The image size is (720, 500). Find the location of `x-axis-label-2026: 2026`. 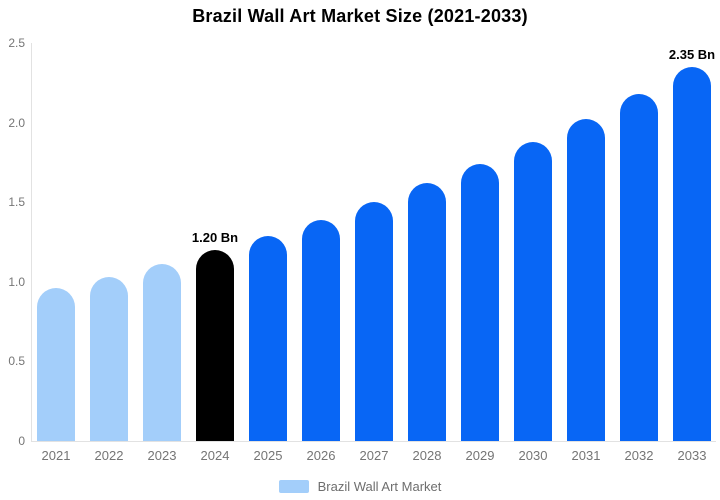

x-axis-label-2026: 2026 is located at coordinates (321, 455).